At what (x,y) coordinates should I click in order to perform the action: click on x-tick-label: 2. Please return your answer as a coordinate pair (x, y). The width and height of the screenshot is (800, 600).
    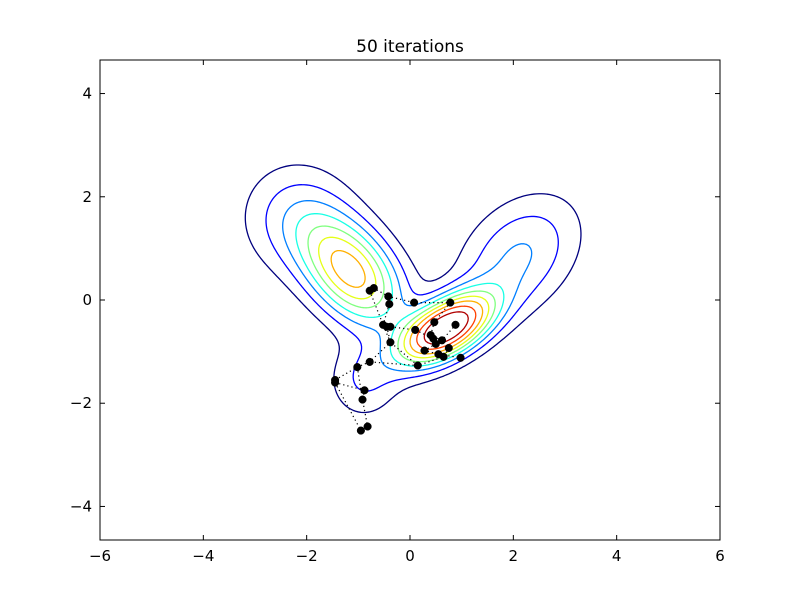
    Looking at the image, I should click on (514, 556).